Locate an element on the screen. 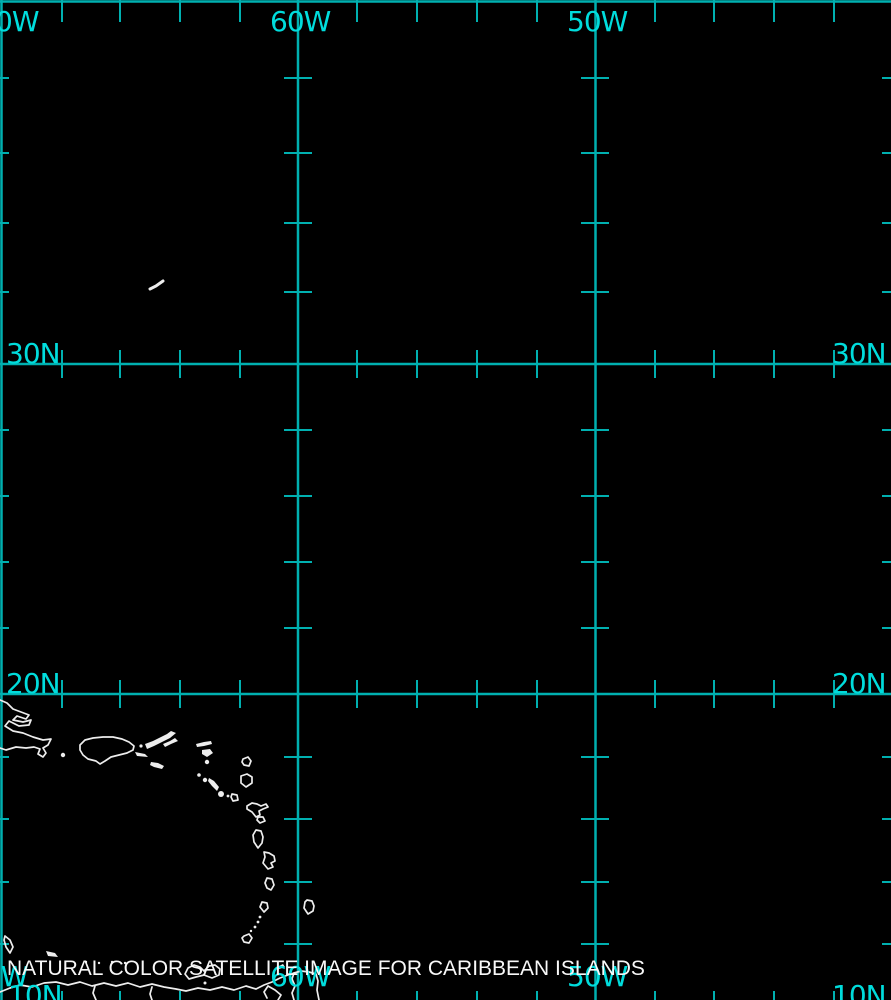 The width and height of the screenshot is (891, 1000). lat-label-30n-right: 30N is located at coordinates (859, 353).